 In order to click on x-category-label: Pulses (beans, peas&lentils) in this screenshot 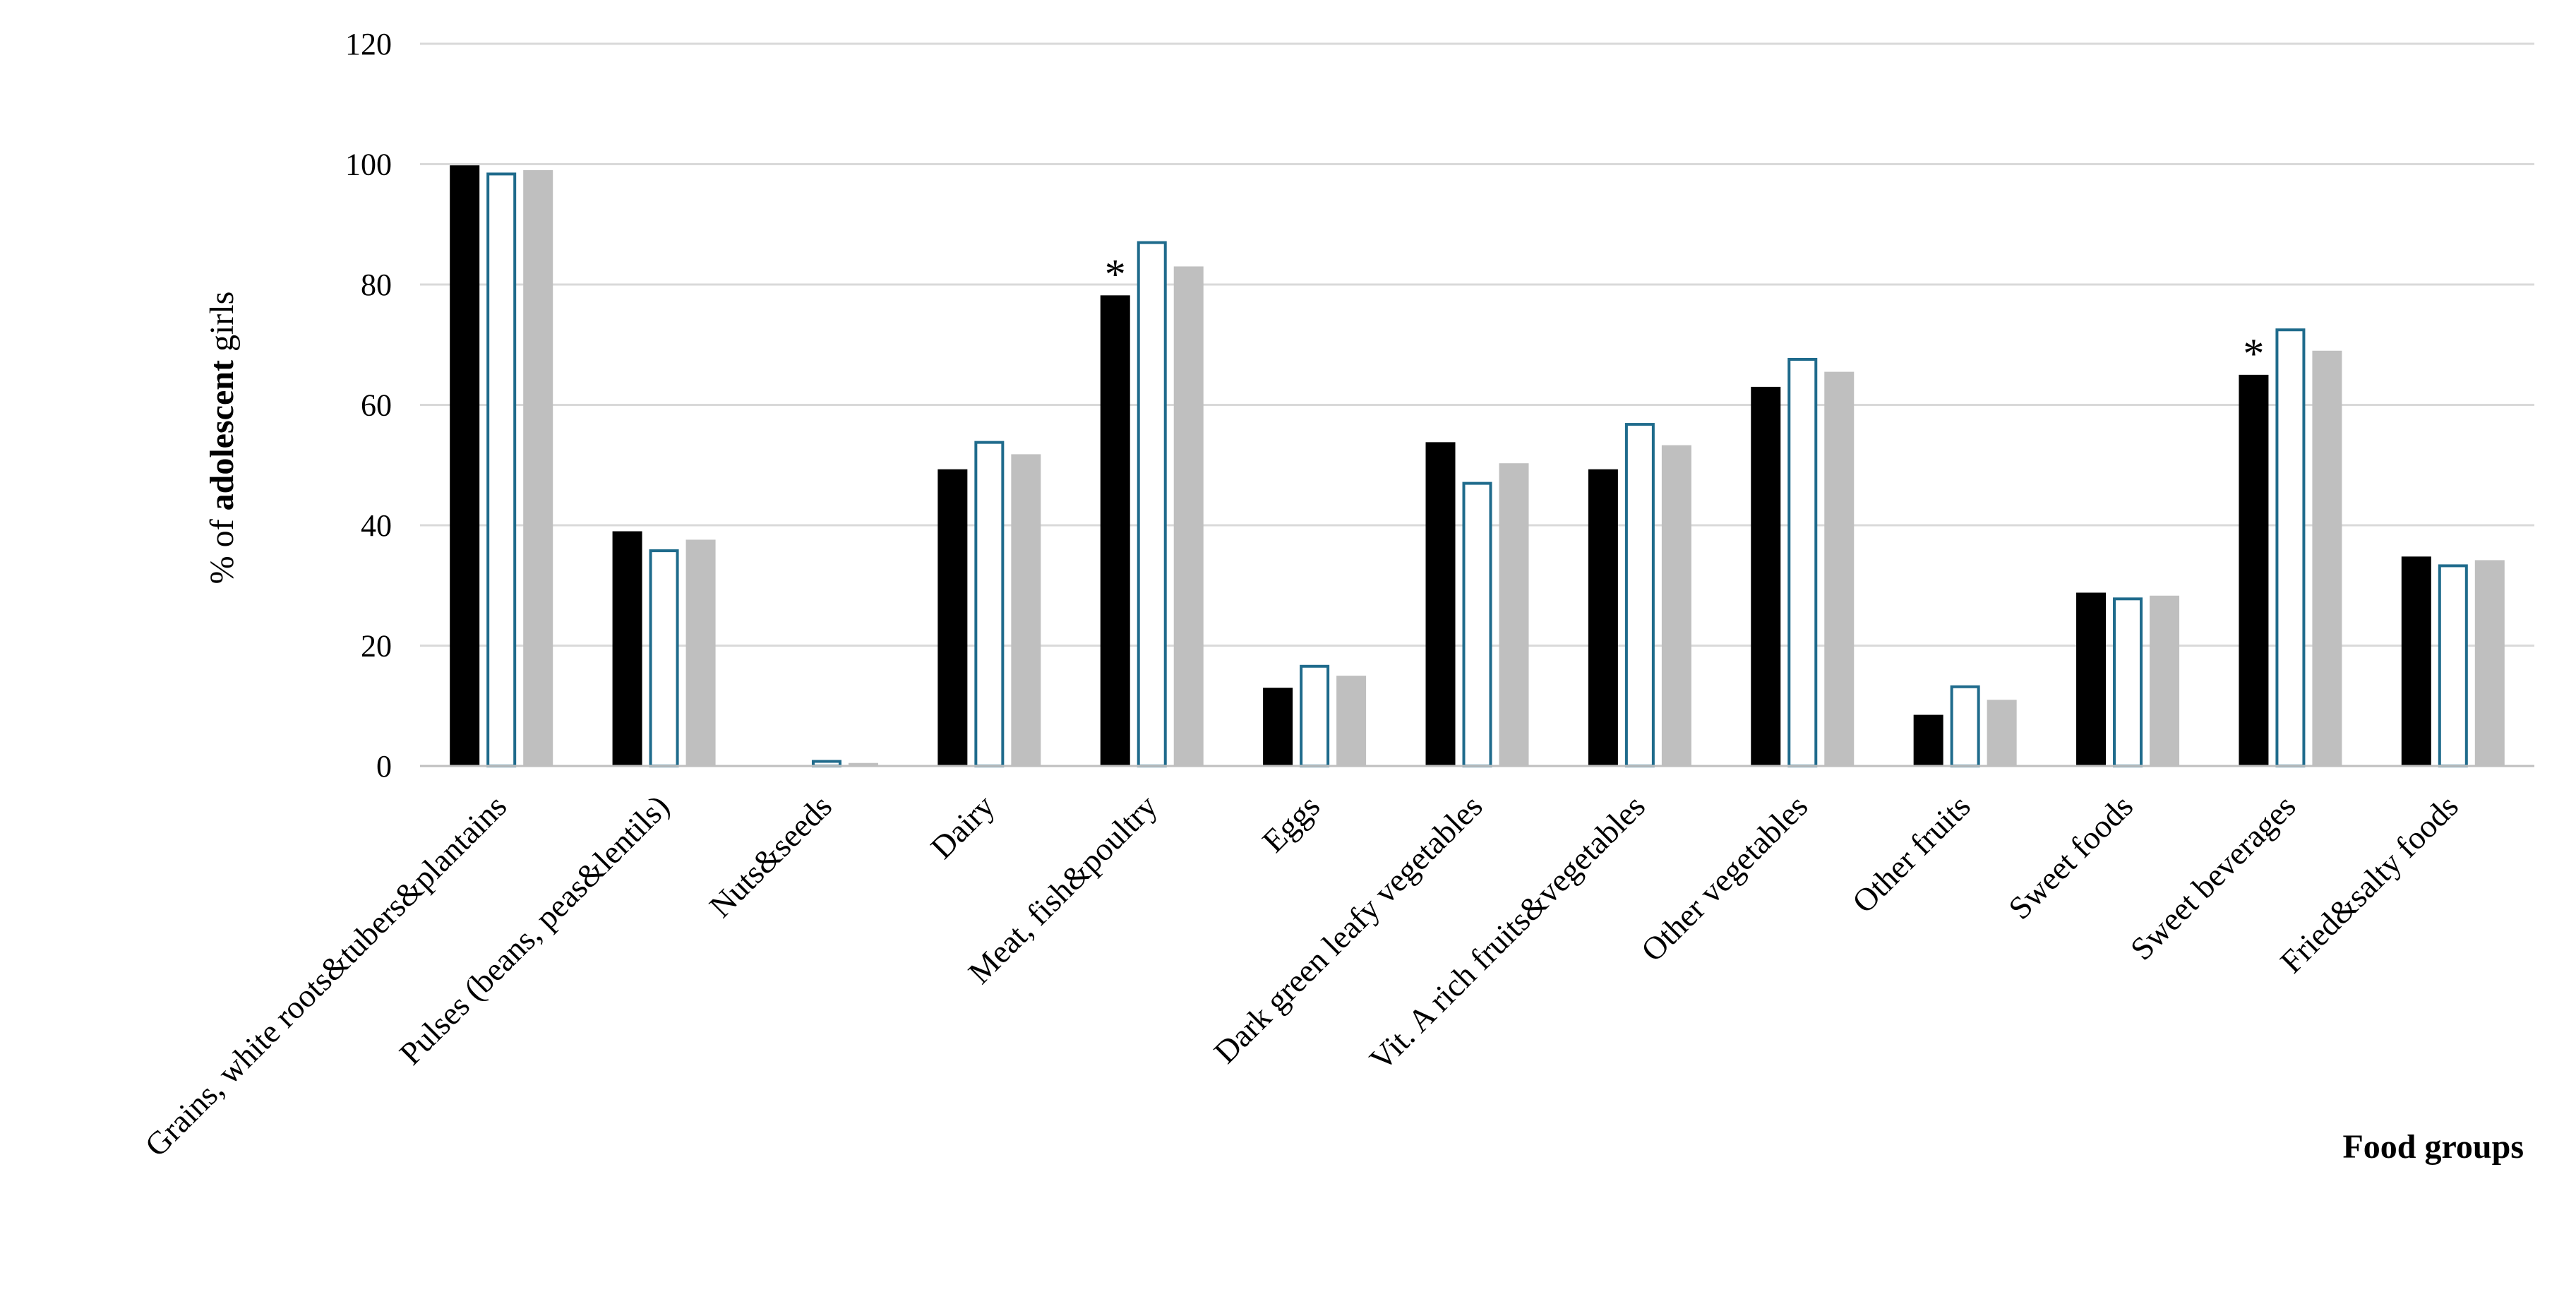, I will do `click(534, 930)`.